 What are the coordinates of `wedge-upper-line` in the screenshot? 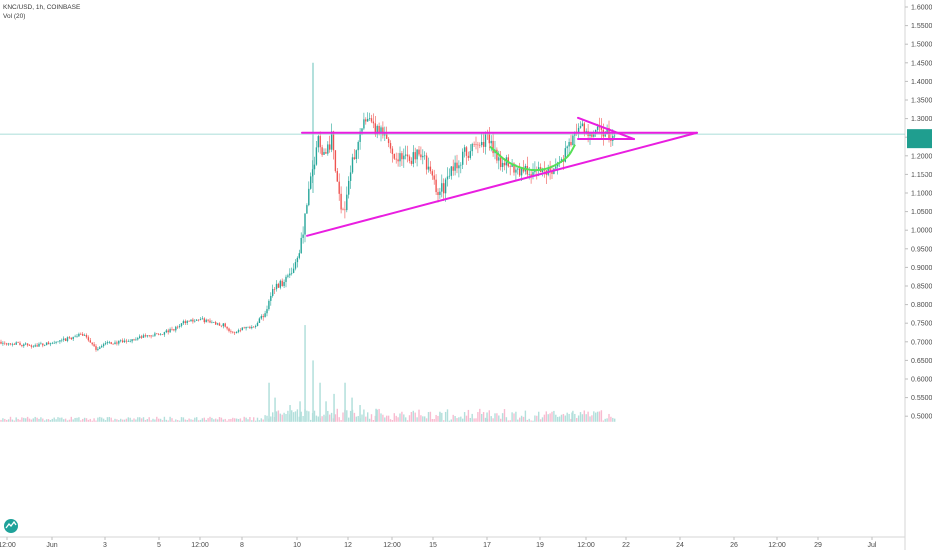 It's located at (606, 128).